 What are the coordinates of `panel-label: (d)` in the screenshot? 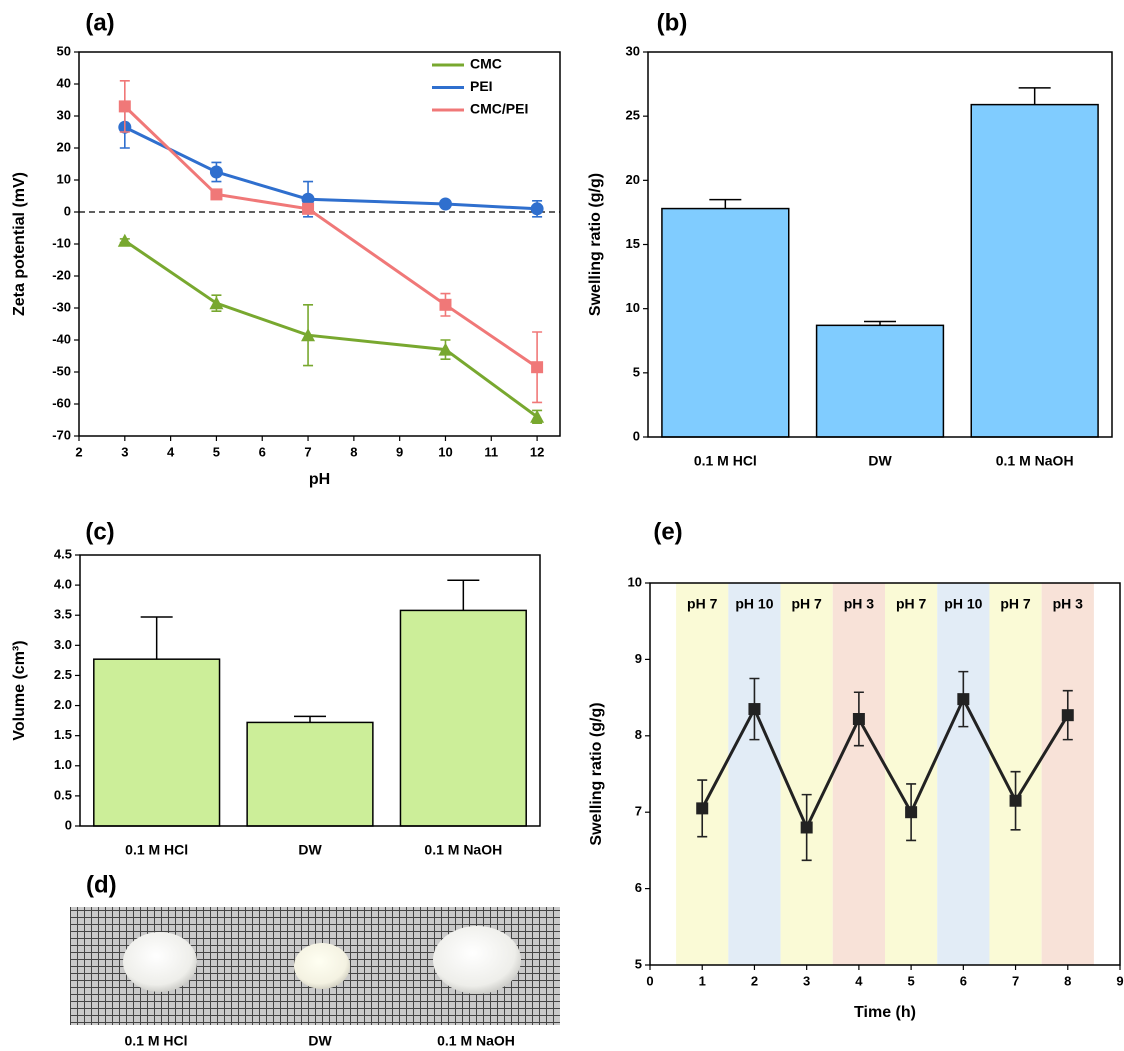 It's located at (101, 884).